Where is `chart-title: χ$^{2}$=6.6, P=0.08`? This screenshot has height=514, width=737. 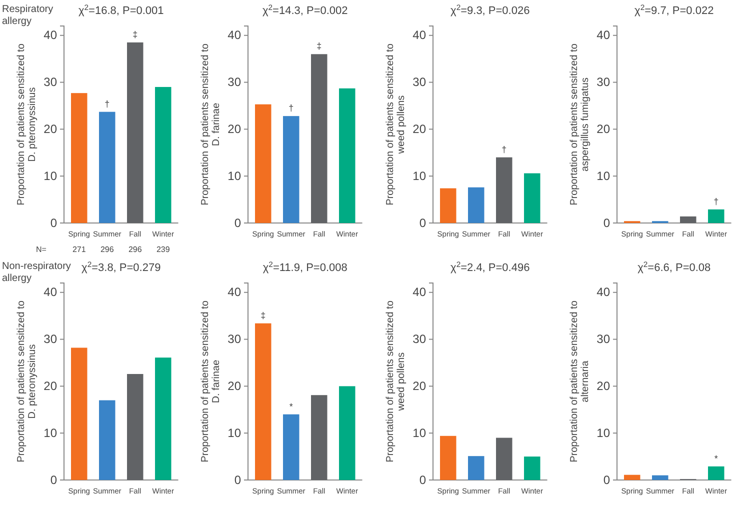 chart-title: χ$^{2}$=6.6, P=0.08 is located at coordinates (673, 267).